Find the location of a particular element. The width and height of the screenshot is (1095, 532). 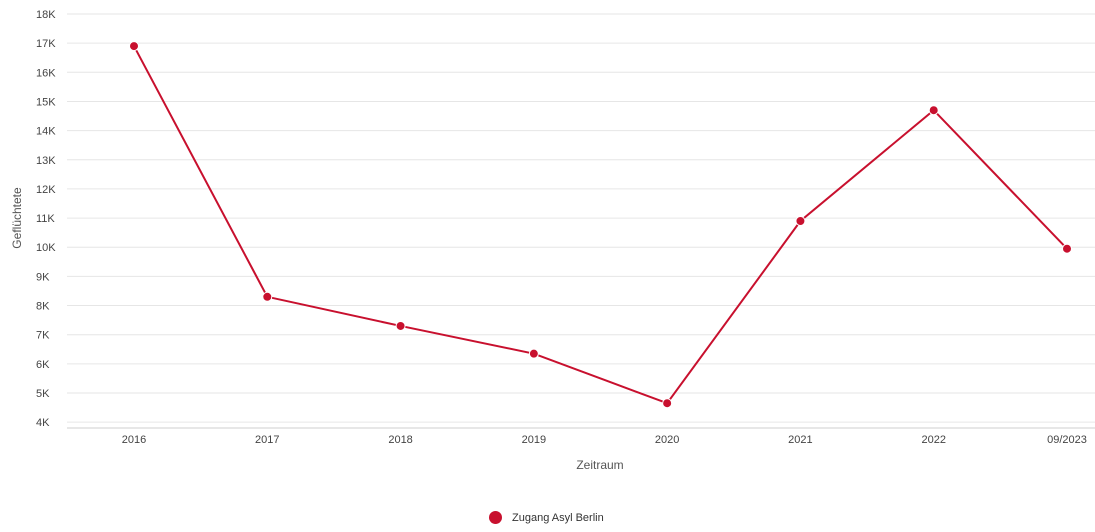

y-tick-label: 11K is located at coordinates (45, 219).